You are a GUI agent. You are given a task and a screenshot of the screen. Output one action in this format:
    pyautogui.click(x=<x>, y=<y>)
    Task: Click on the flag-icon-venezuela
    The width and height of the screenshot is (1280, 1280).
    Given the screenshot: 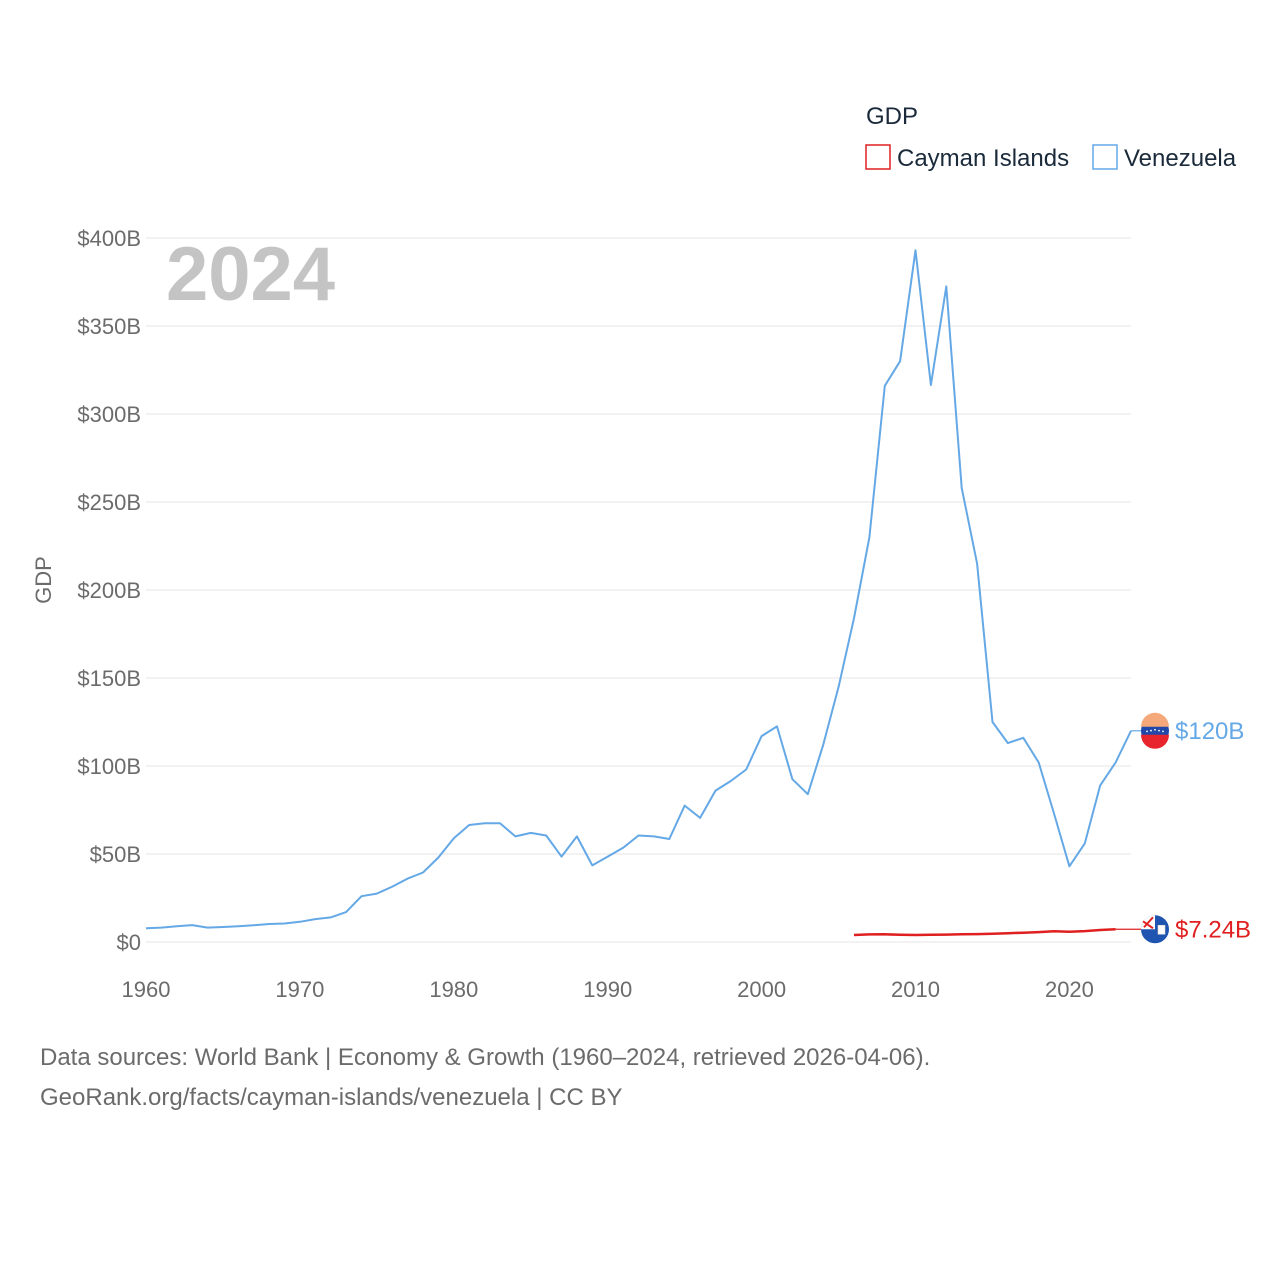 What is the action you would take?
    pyautogui.click(x=1155, y=730)
    